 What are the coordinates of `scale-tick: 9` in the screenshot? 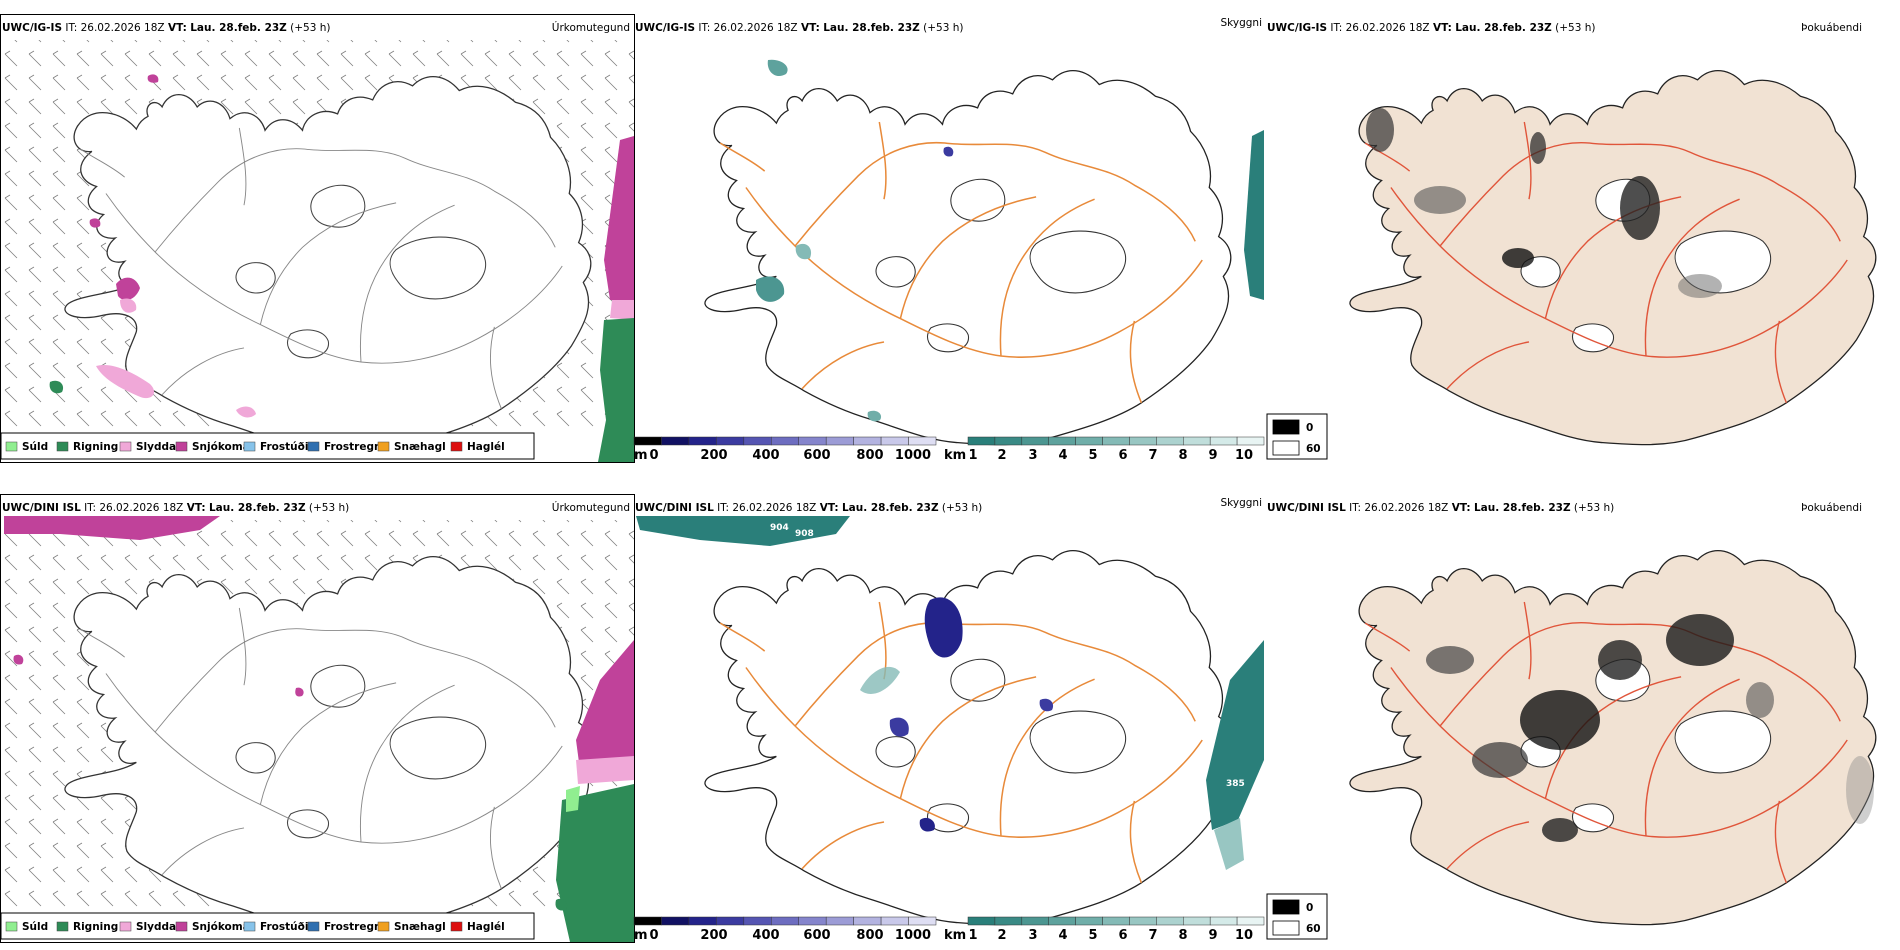 It's located at (1212, 455).